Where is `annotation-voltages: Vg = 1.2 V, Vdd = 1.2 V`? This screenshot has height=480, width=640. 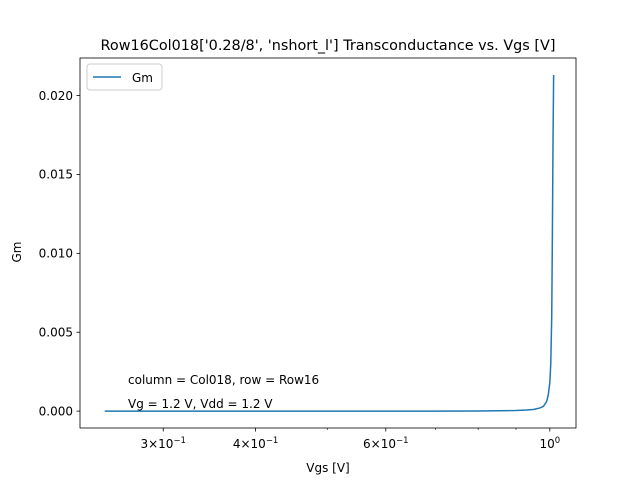
annotation-voltages: Vg = 1.2 V, Vdd = 1.2 V is located at coordinates (200, 404).